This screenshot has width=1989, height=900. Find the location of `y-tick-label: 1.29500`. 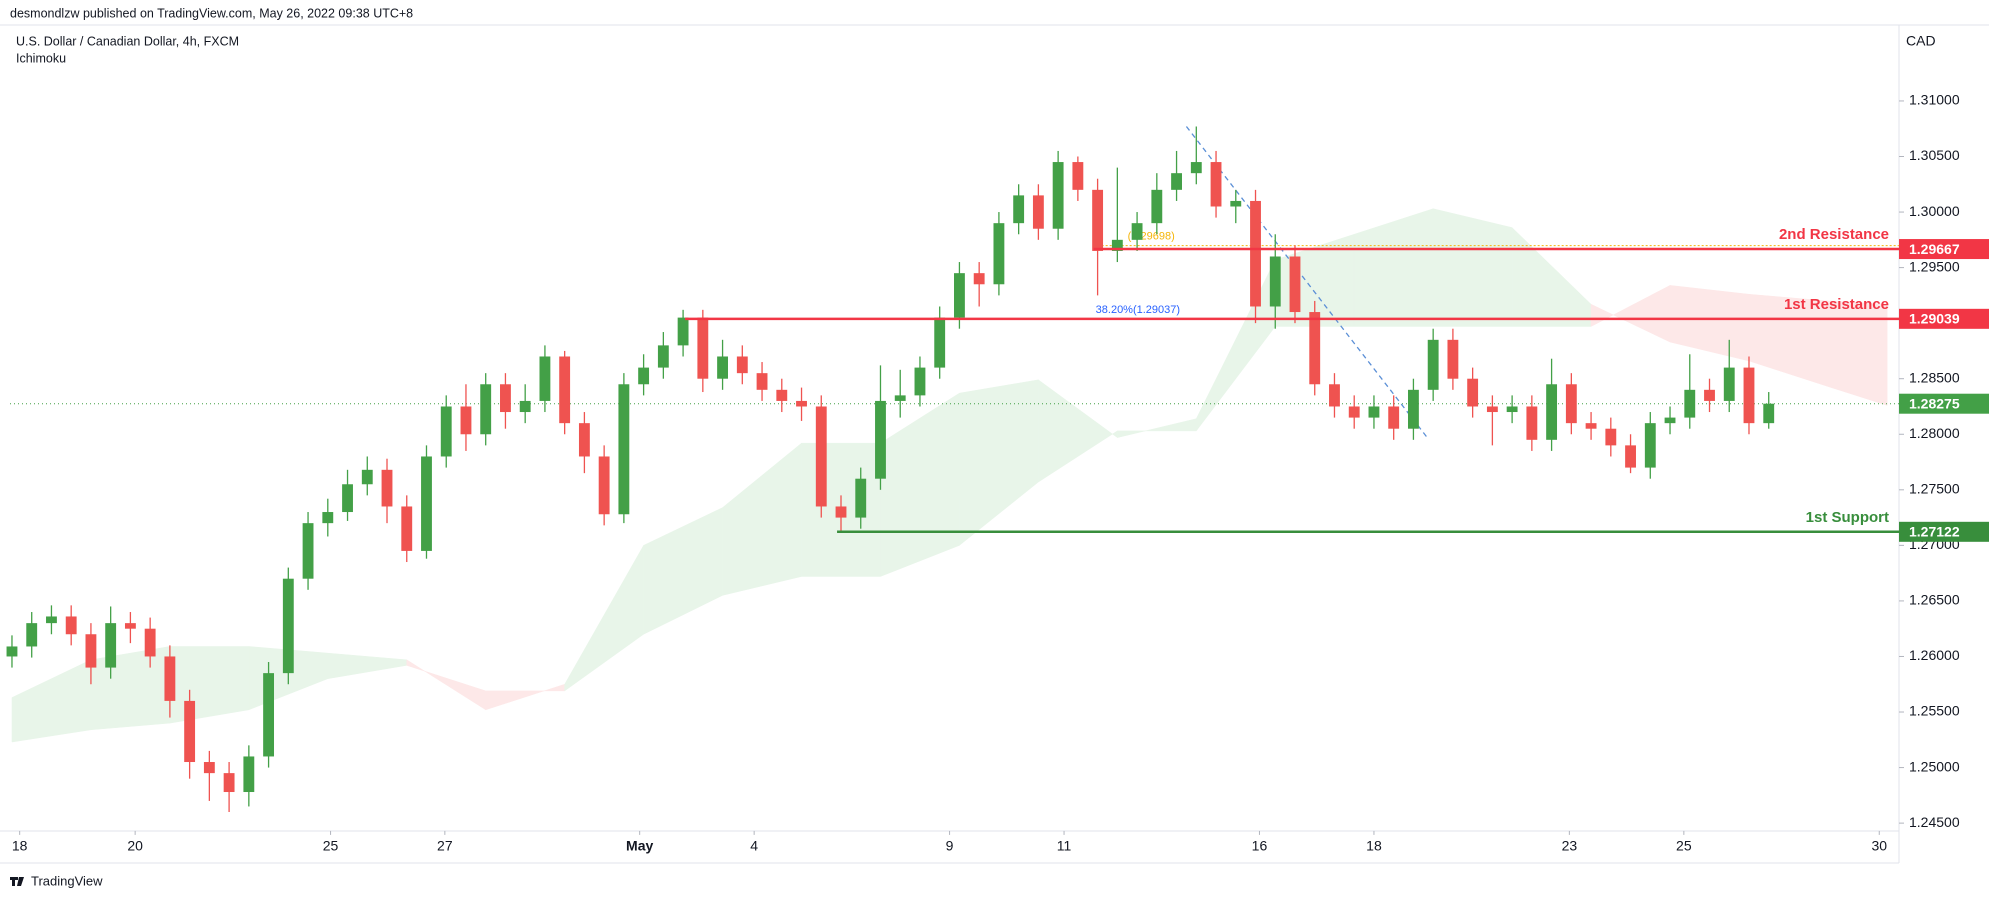

y-tick-label: 1.29500 is located at coordinates (1934, 266).